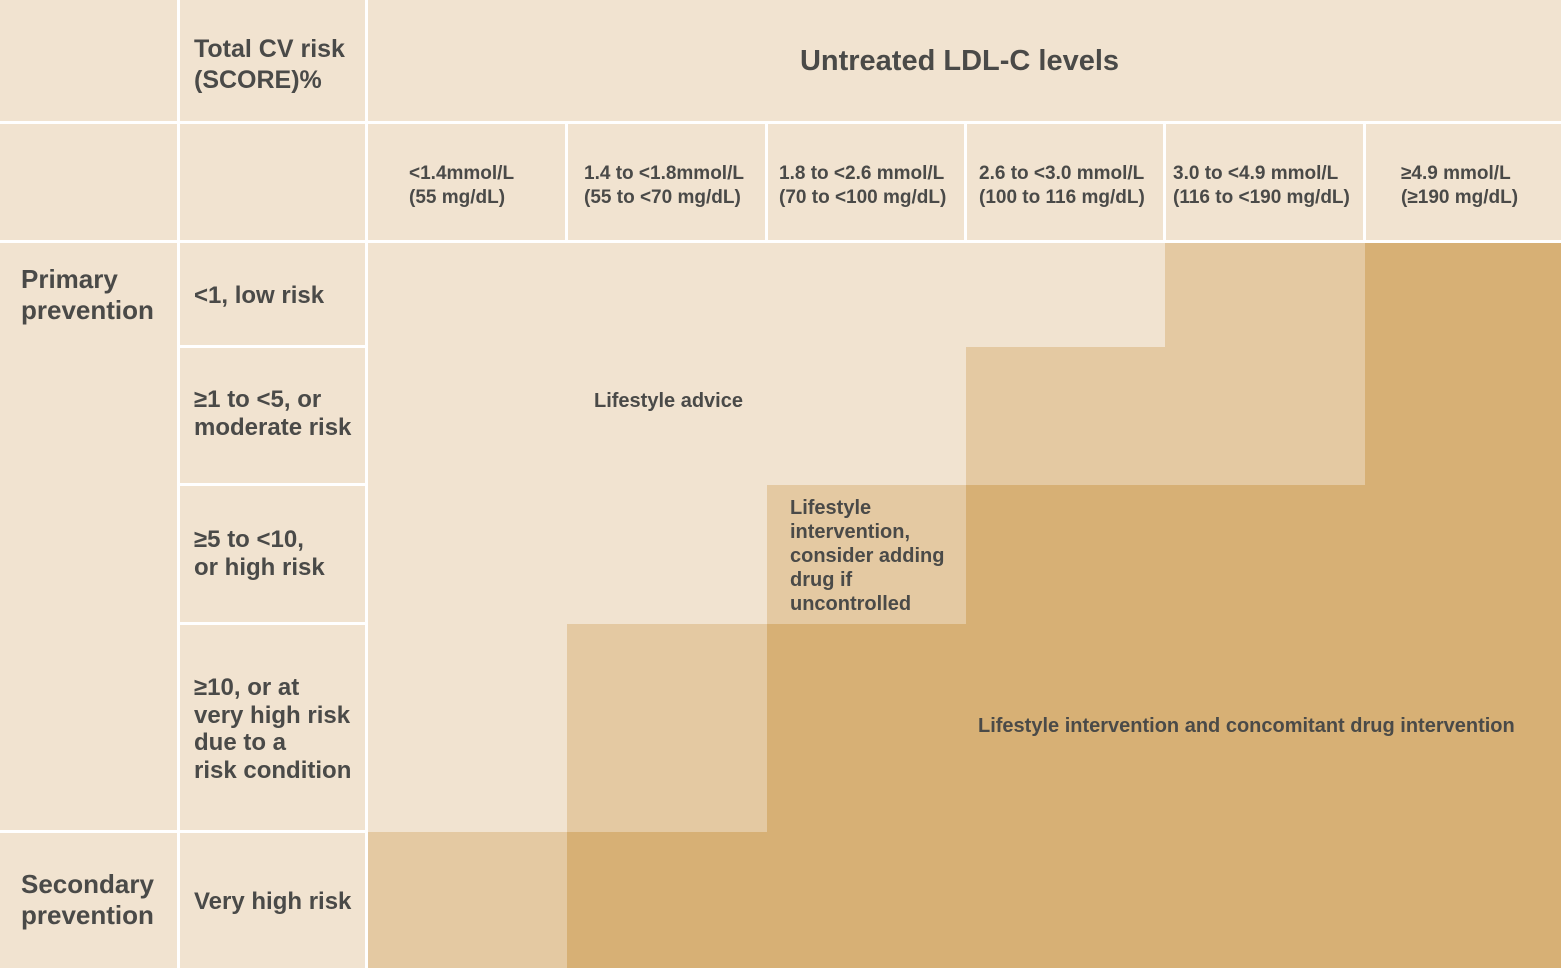 Image resolution: width=1561 pixels, height=968 pixels. I want to click on ldl-header-title: Untreated LDL-C levels, so click(959, 61).